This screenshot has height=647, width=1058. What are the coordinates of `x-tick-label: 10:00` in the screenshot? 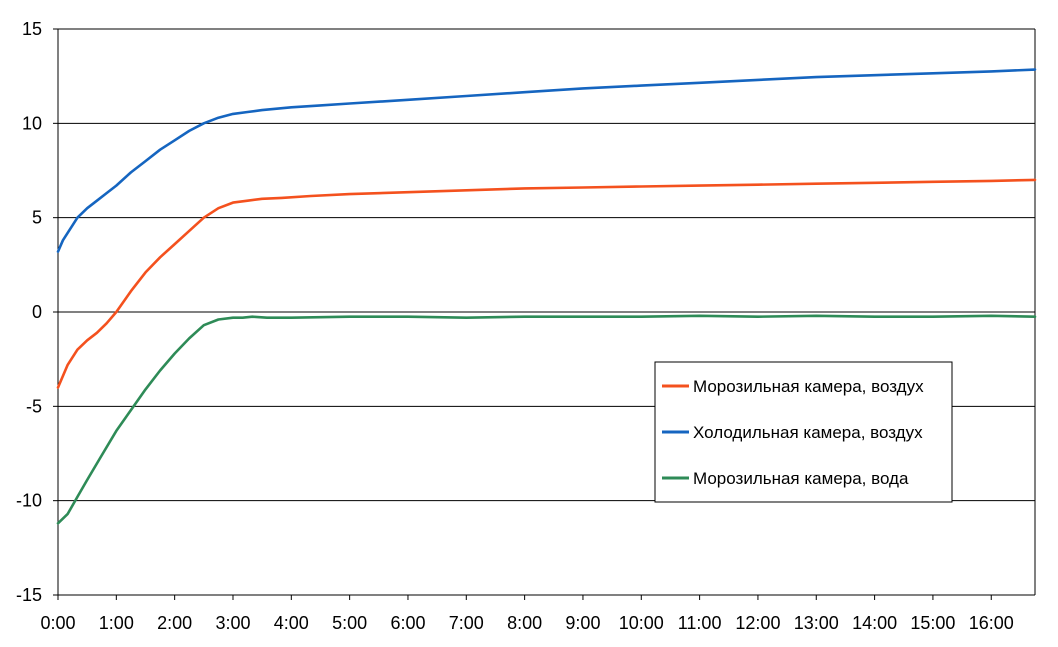 It's located at (641, 623).